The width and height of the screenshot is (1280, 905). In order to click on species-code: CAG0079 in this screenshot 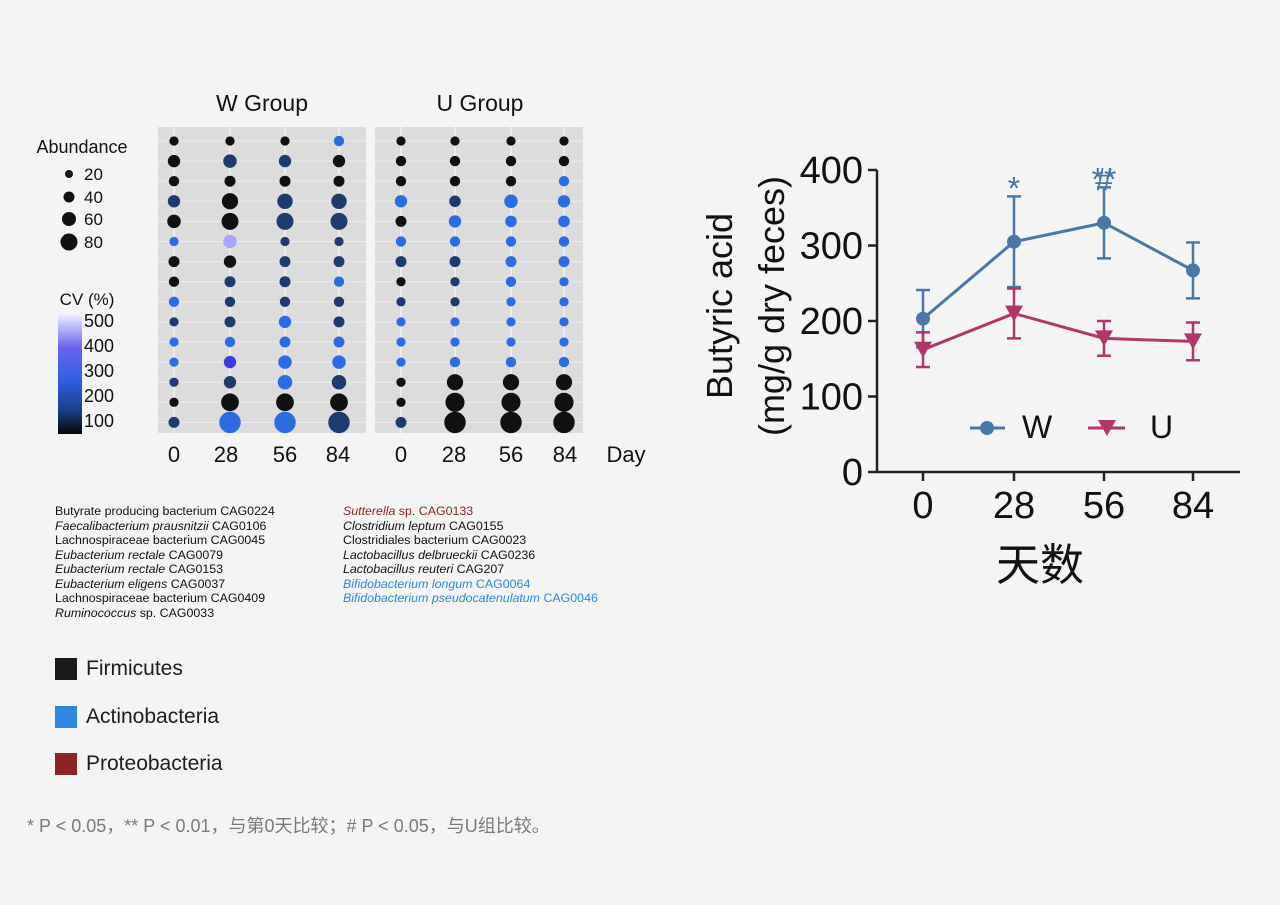, I will do `click(194, 554)`.